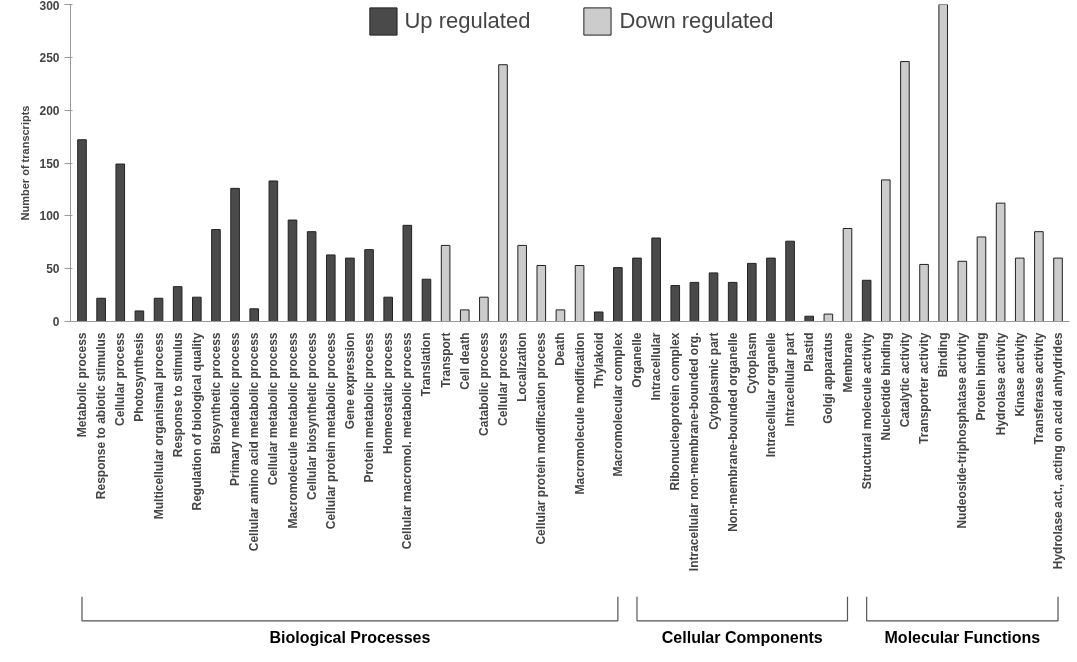 Image resolution: width=1077 pixels, height=662 pixels. I want to click on text: Biological Processes, so click(350, 637).